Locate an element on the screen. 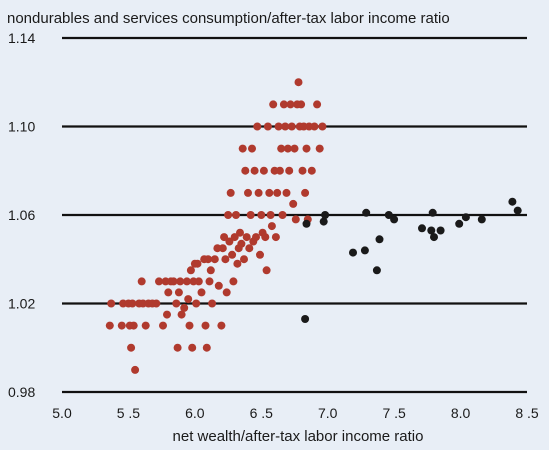  x-tick-labels: 5.0 5 .5 6.0 6 .5 7.0 7 .5 8.0 8 .5 is located at coordinates (295, 413).